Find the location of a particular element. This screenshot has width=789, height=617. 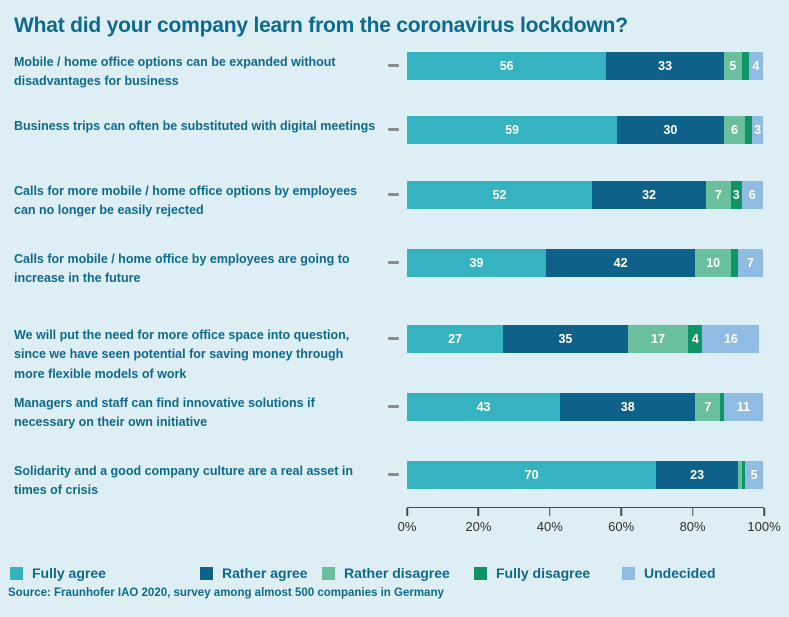

bar-track: 39 42 10 7 is located at coordinates (585, 263).